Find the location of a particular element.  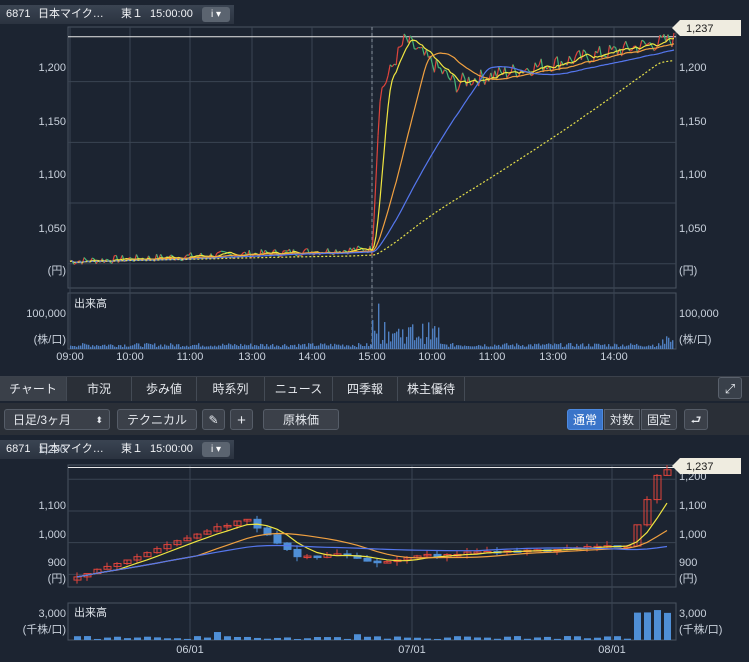

tab-chart: チャート is located at coordinates (33, 389).